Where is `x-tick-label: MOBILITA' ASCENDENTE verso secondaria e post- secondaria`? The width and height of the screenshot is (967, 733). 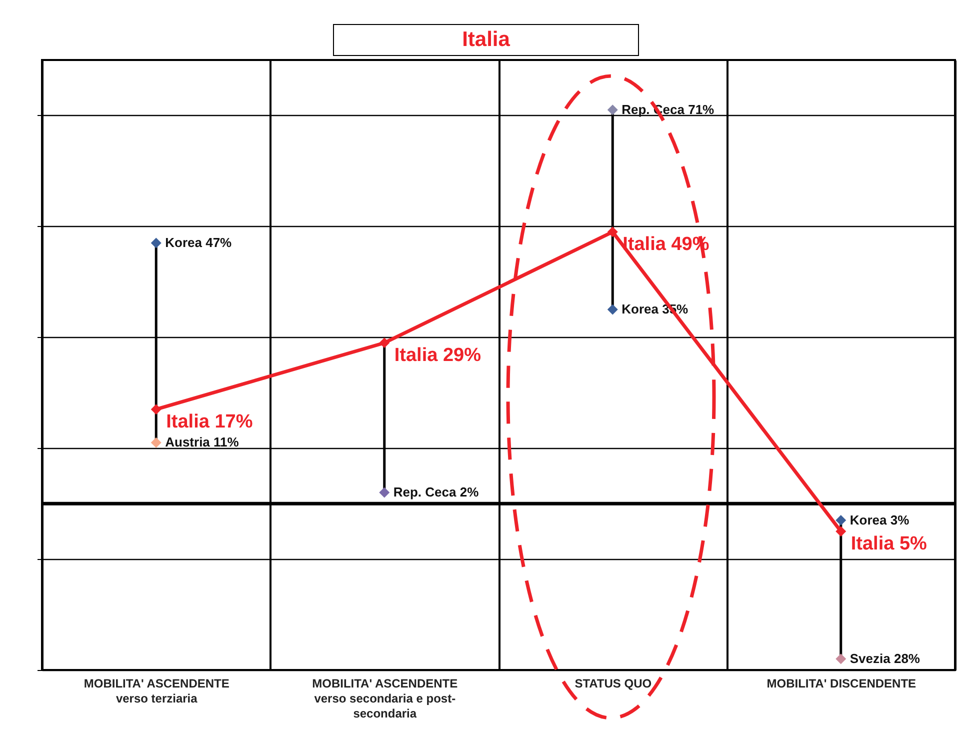
x-tick-label: MOBILITA' ASCENDENTE verso secondaria e post- secondaria is located at coordinates (385, 698).